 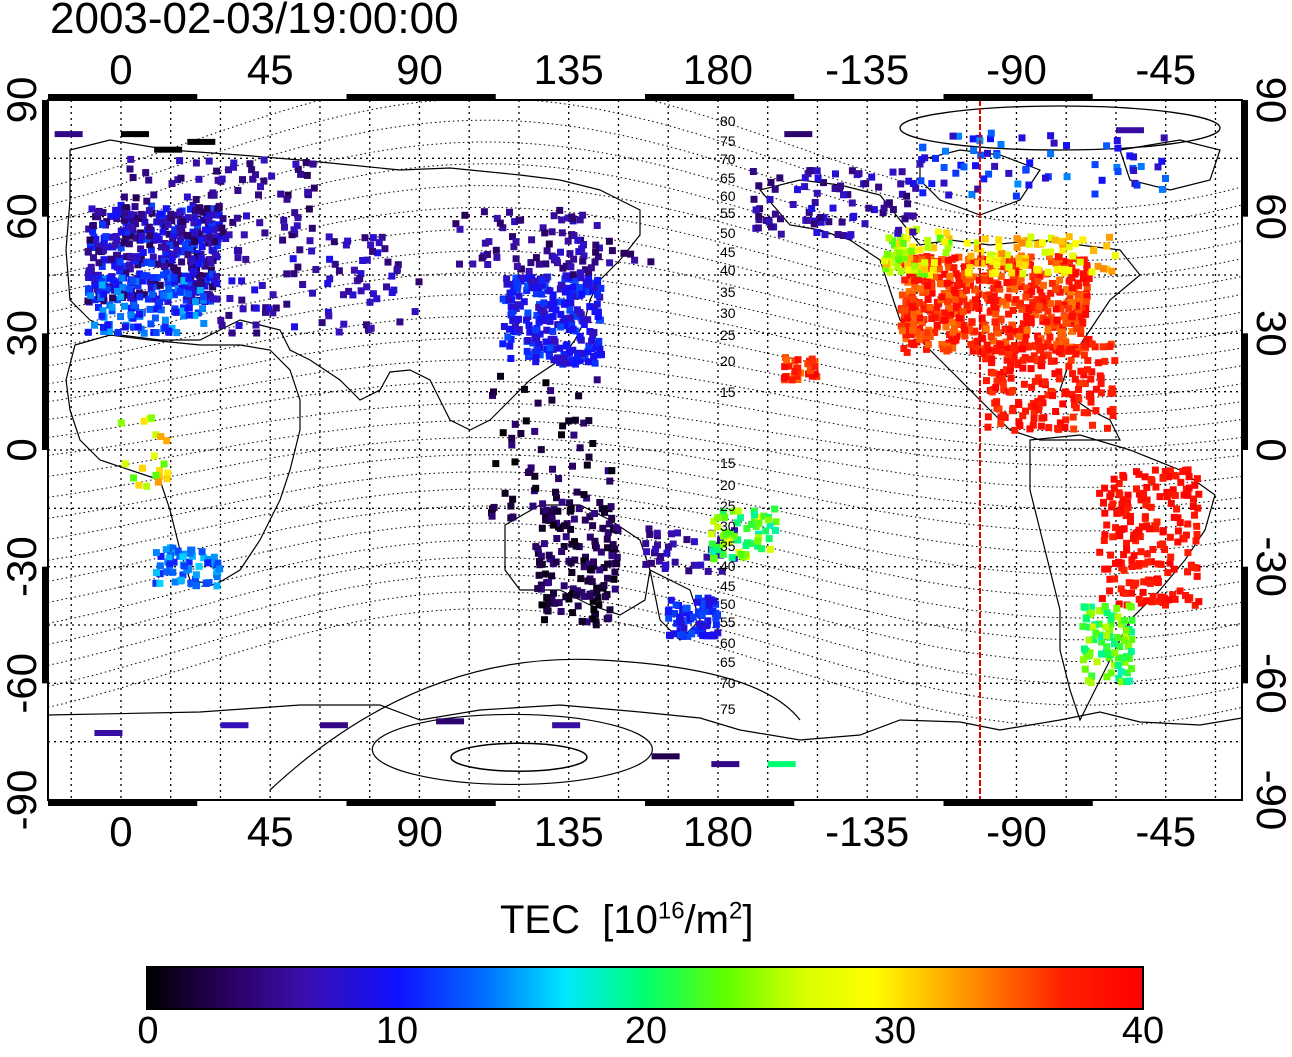 What do you see at coordinates (728, 643) in the screenshot?
I see `contour-label: 60` at bounding box center [728, 643].